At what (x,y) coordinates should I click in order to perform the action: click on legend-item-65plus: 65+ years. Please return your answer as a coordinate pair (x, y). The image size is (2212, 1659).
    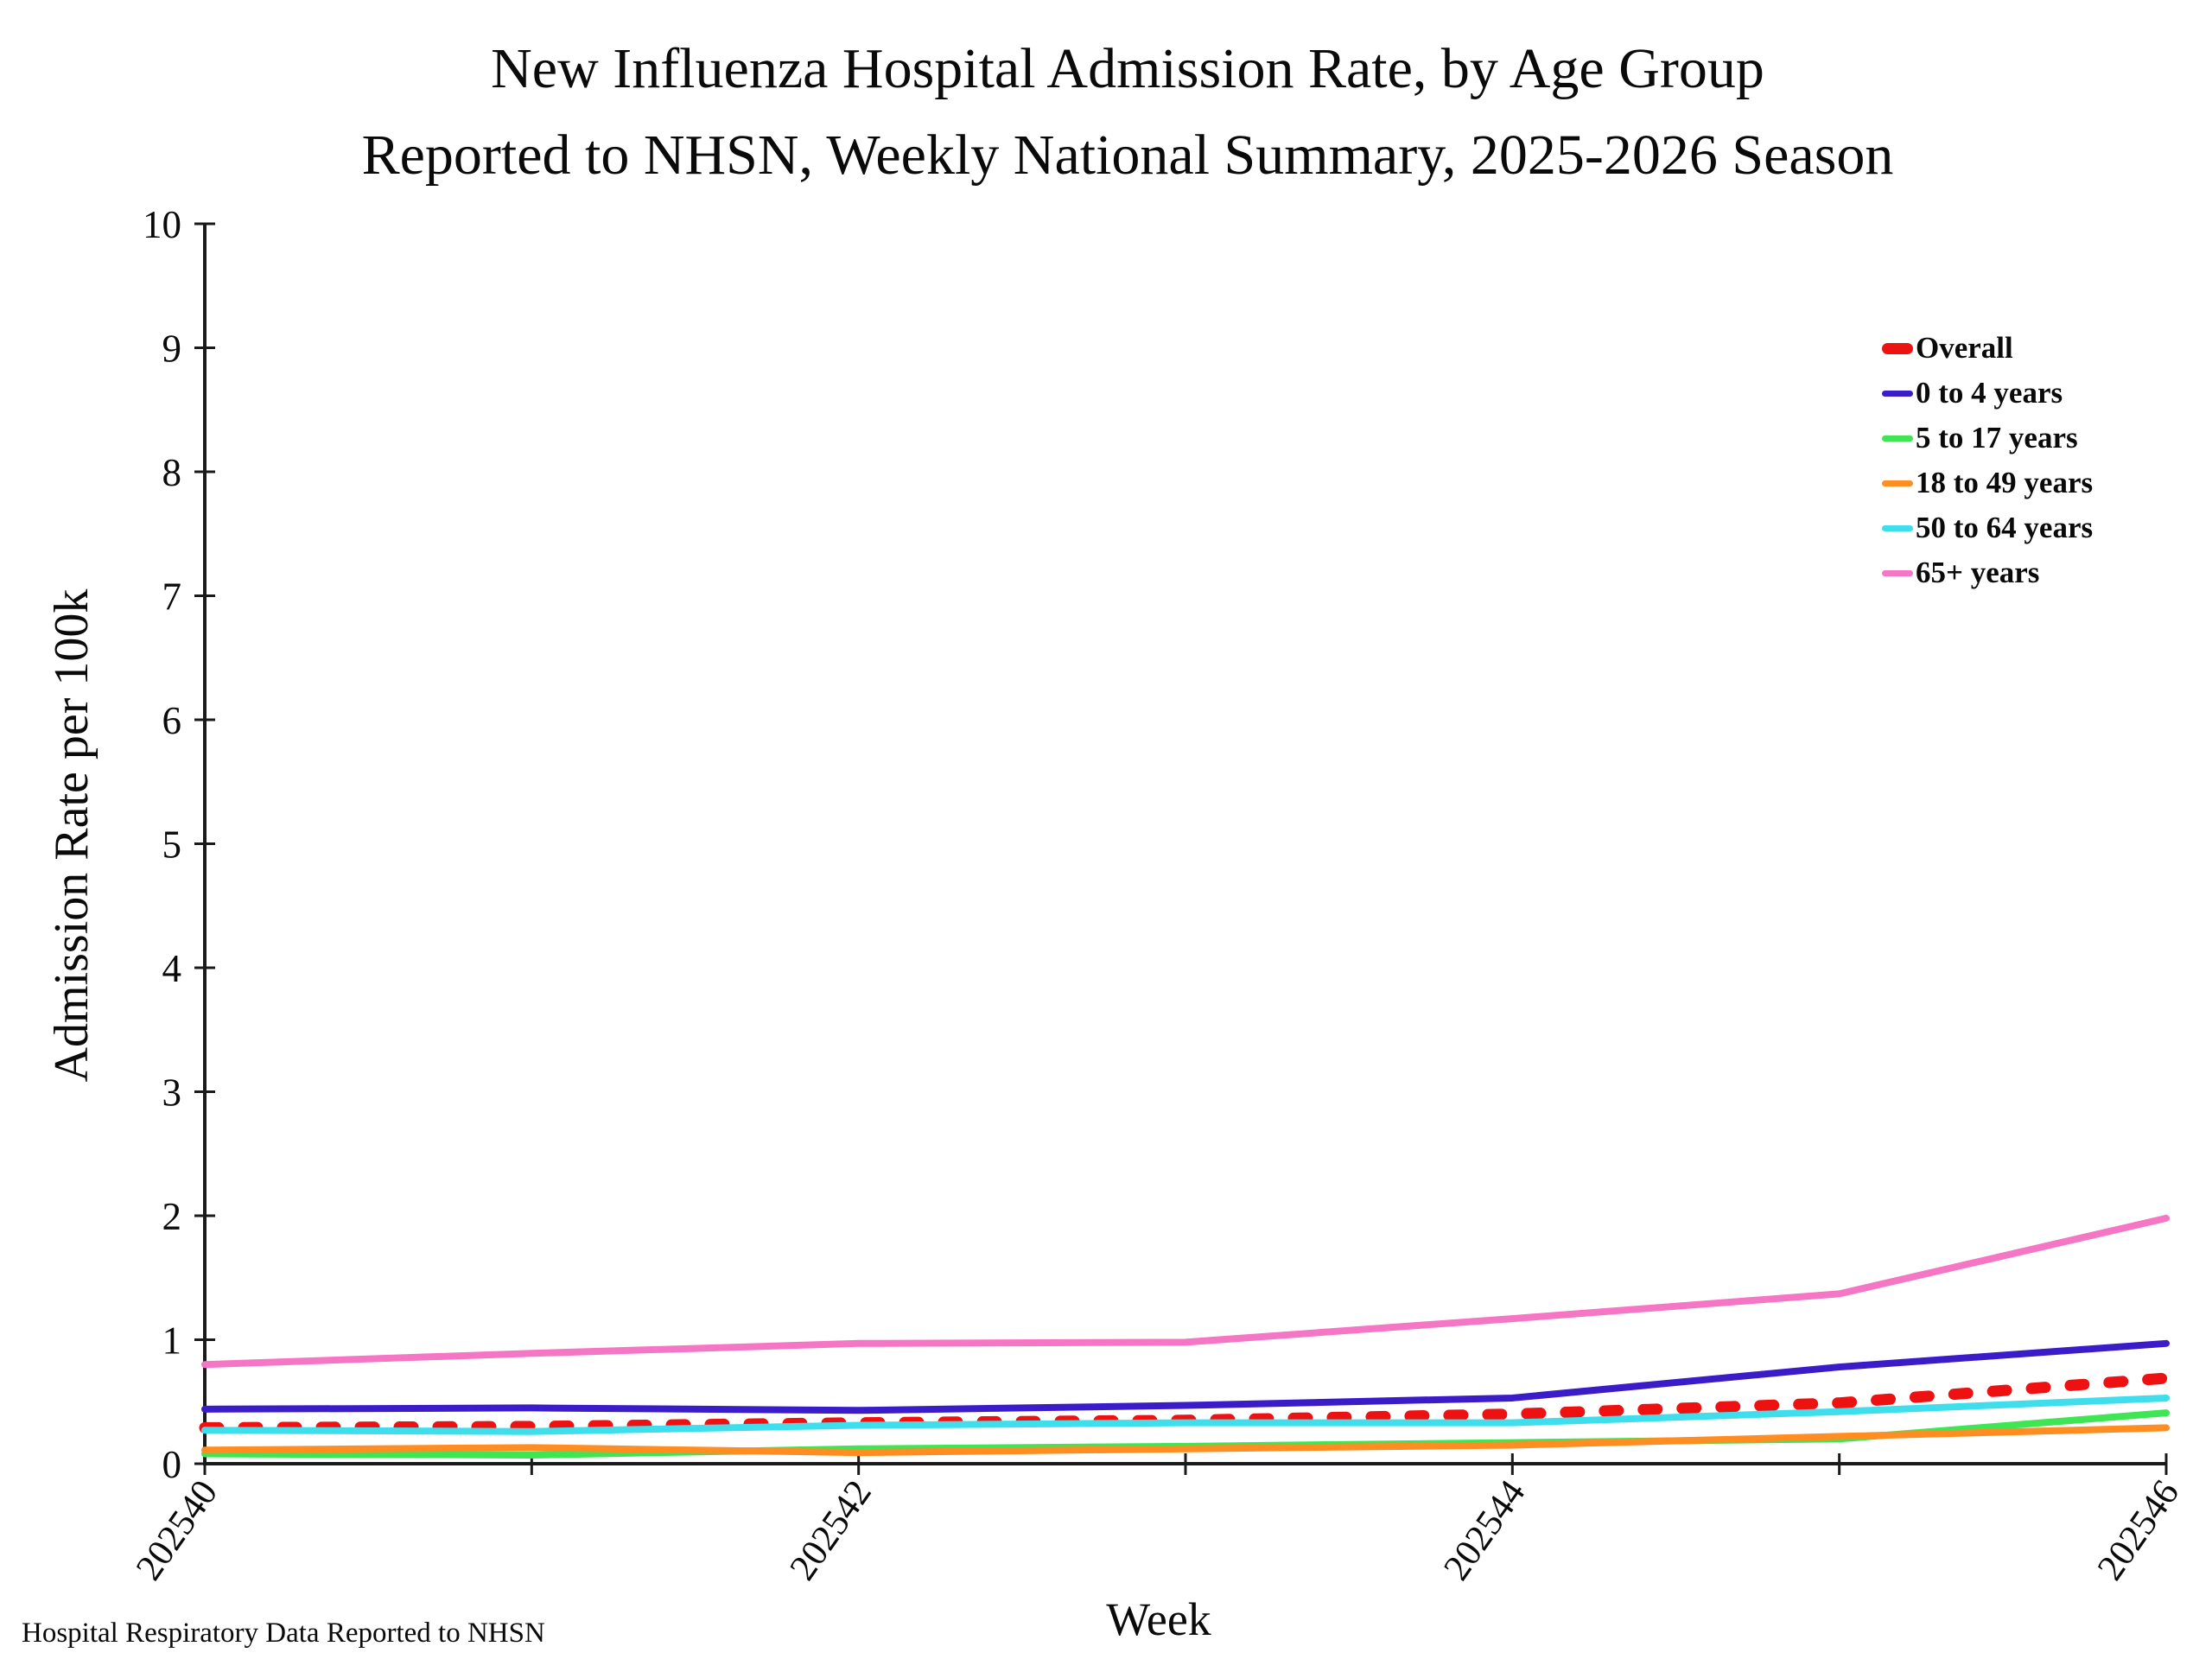
    Looking at the image, I should click on (1987, 572).